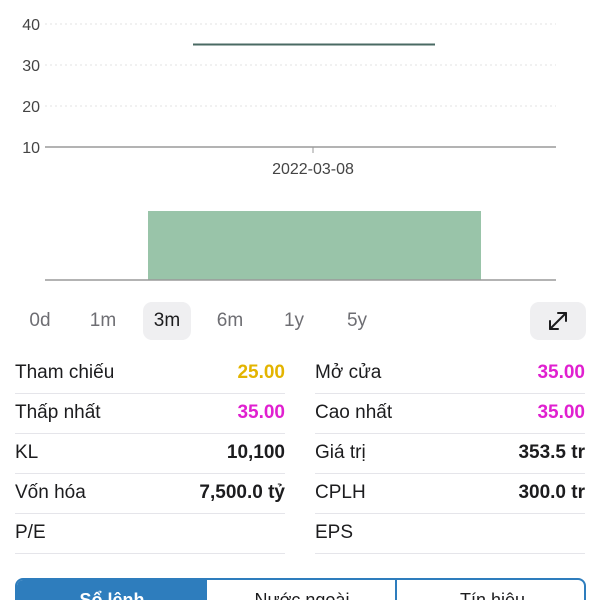 The height and width of the screenshot is (600, 600). Describe the element at coordinates (31, 107) in the screenshot. I see `y-tick-label: 20` at that location.